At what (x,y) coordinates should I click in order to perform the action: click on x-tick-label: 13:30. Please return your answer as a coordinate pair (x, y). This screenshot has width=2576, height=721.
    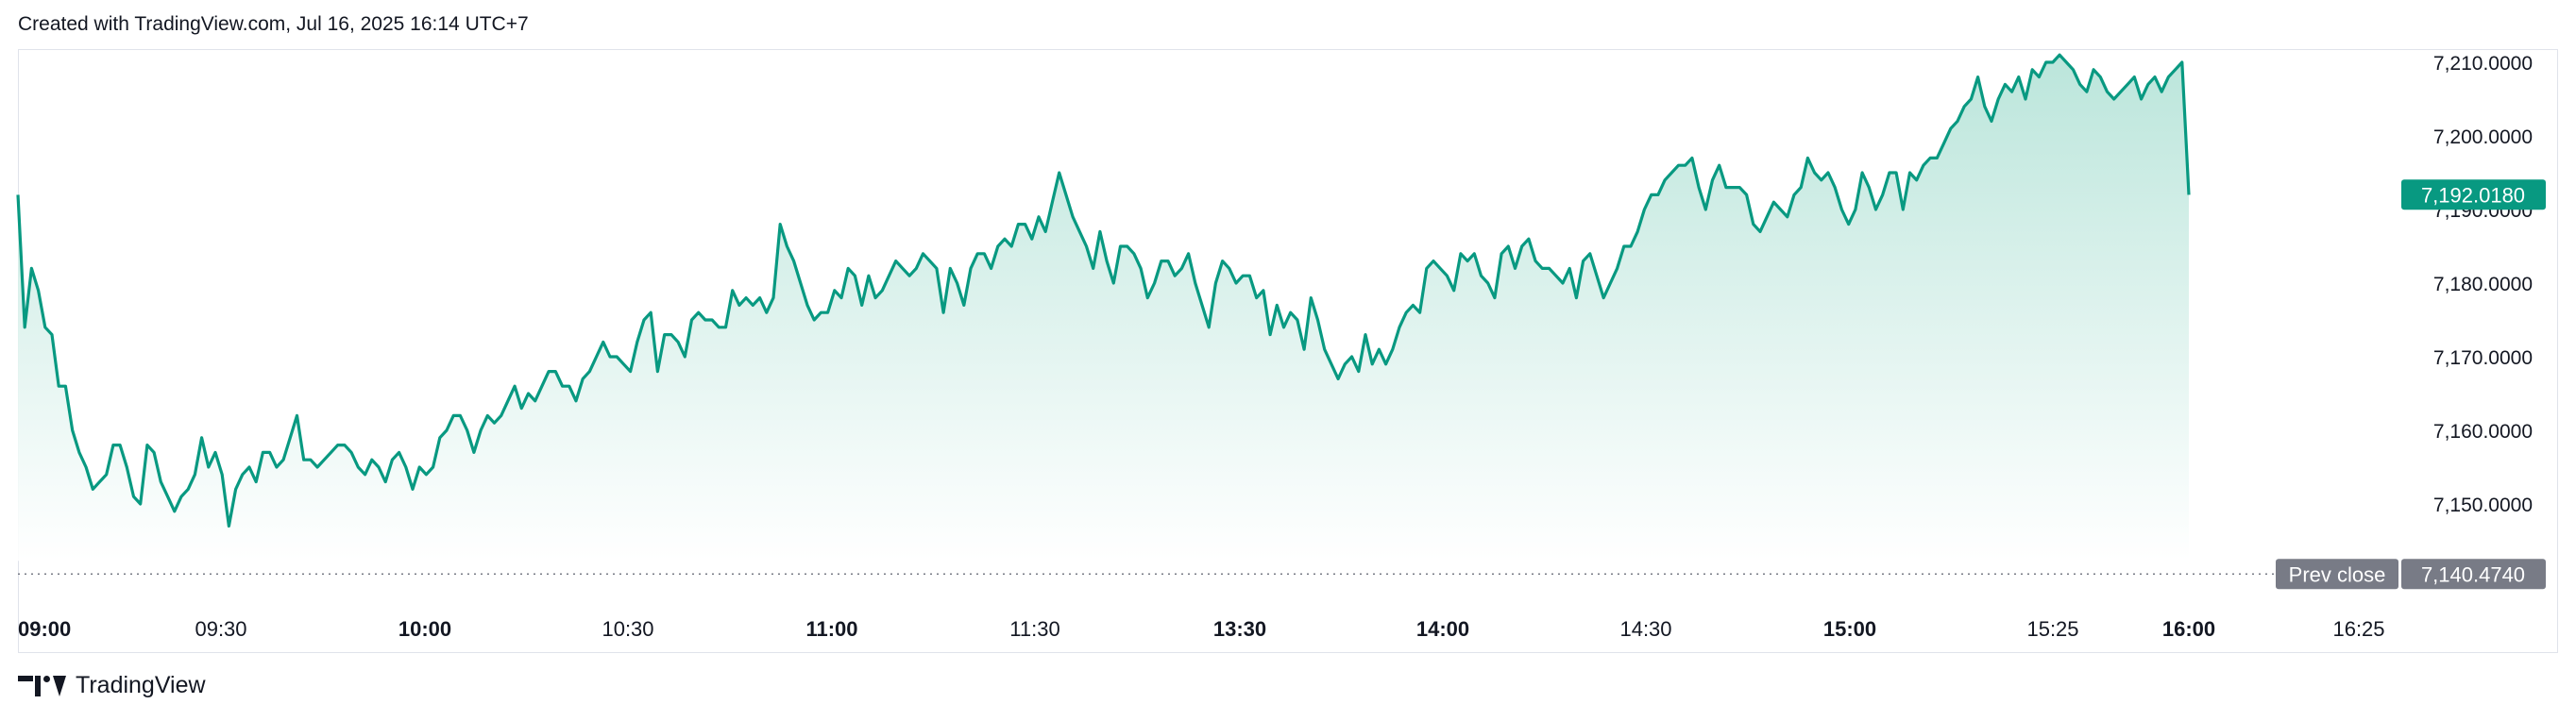
    Looking at the image, I should click on (1239, 629).